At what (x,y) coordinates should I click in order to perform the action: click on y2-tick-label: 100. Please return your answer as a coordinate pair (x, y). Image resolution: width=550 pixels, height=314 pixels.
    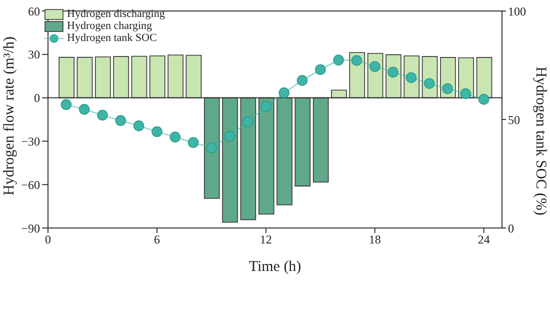
    Looking at the image, I should click on (517, 11).